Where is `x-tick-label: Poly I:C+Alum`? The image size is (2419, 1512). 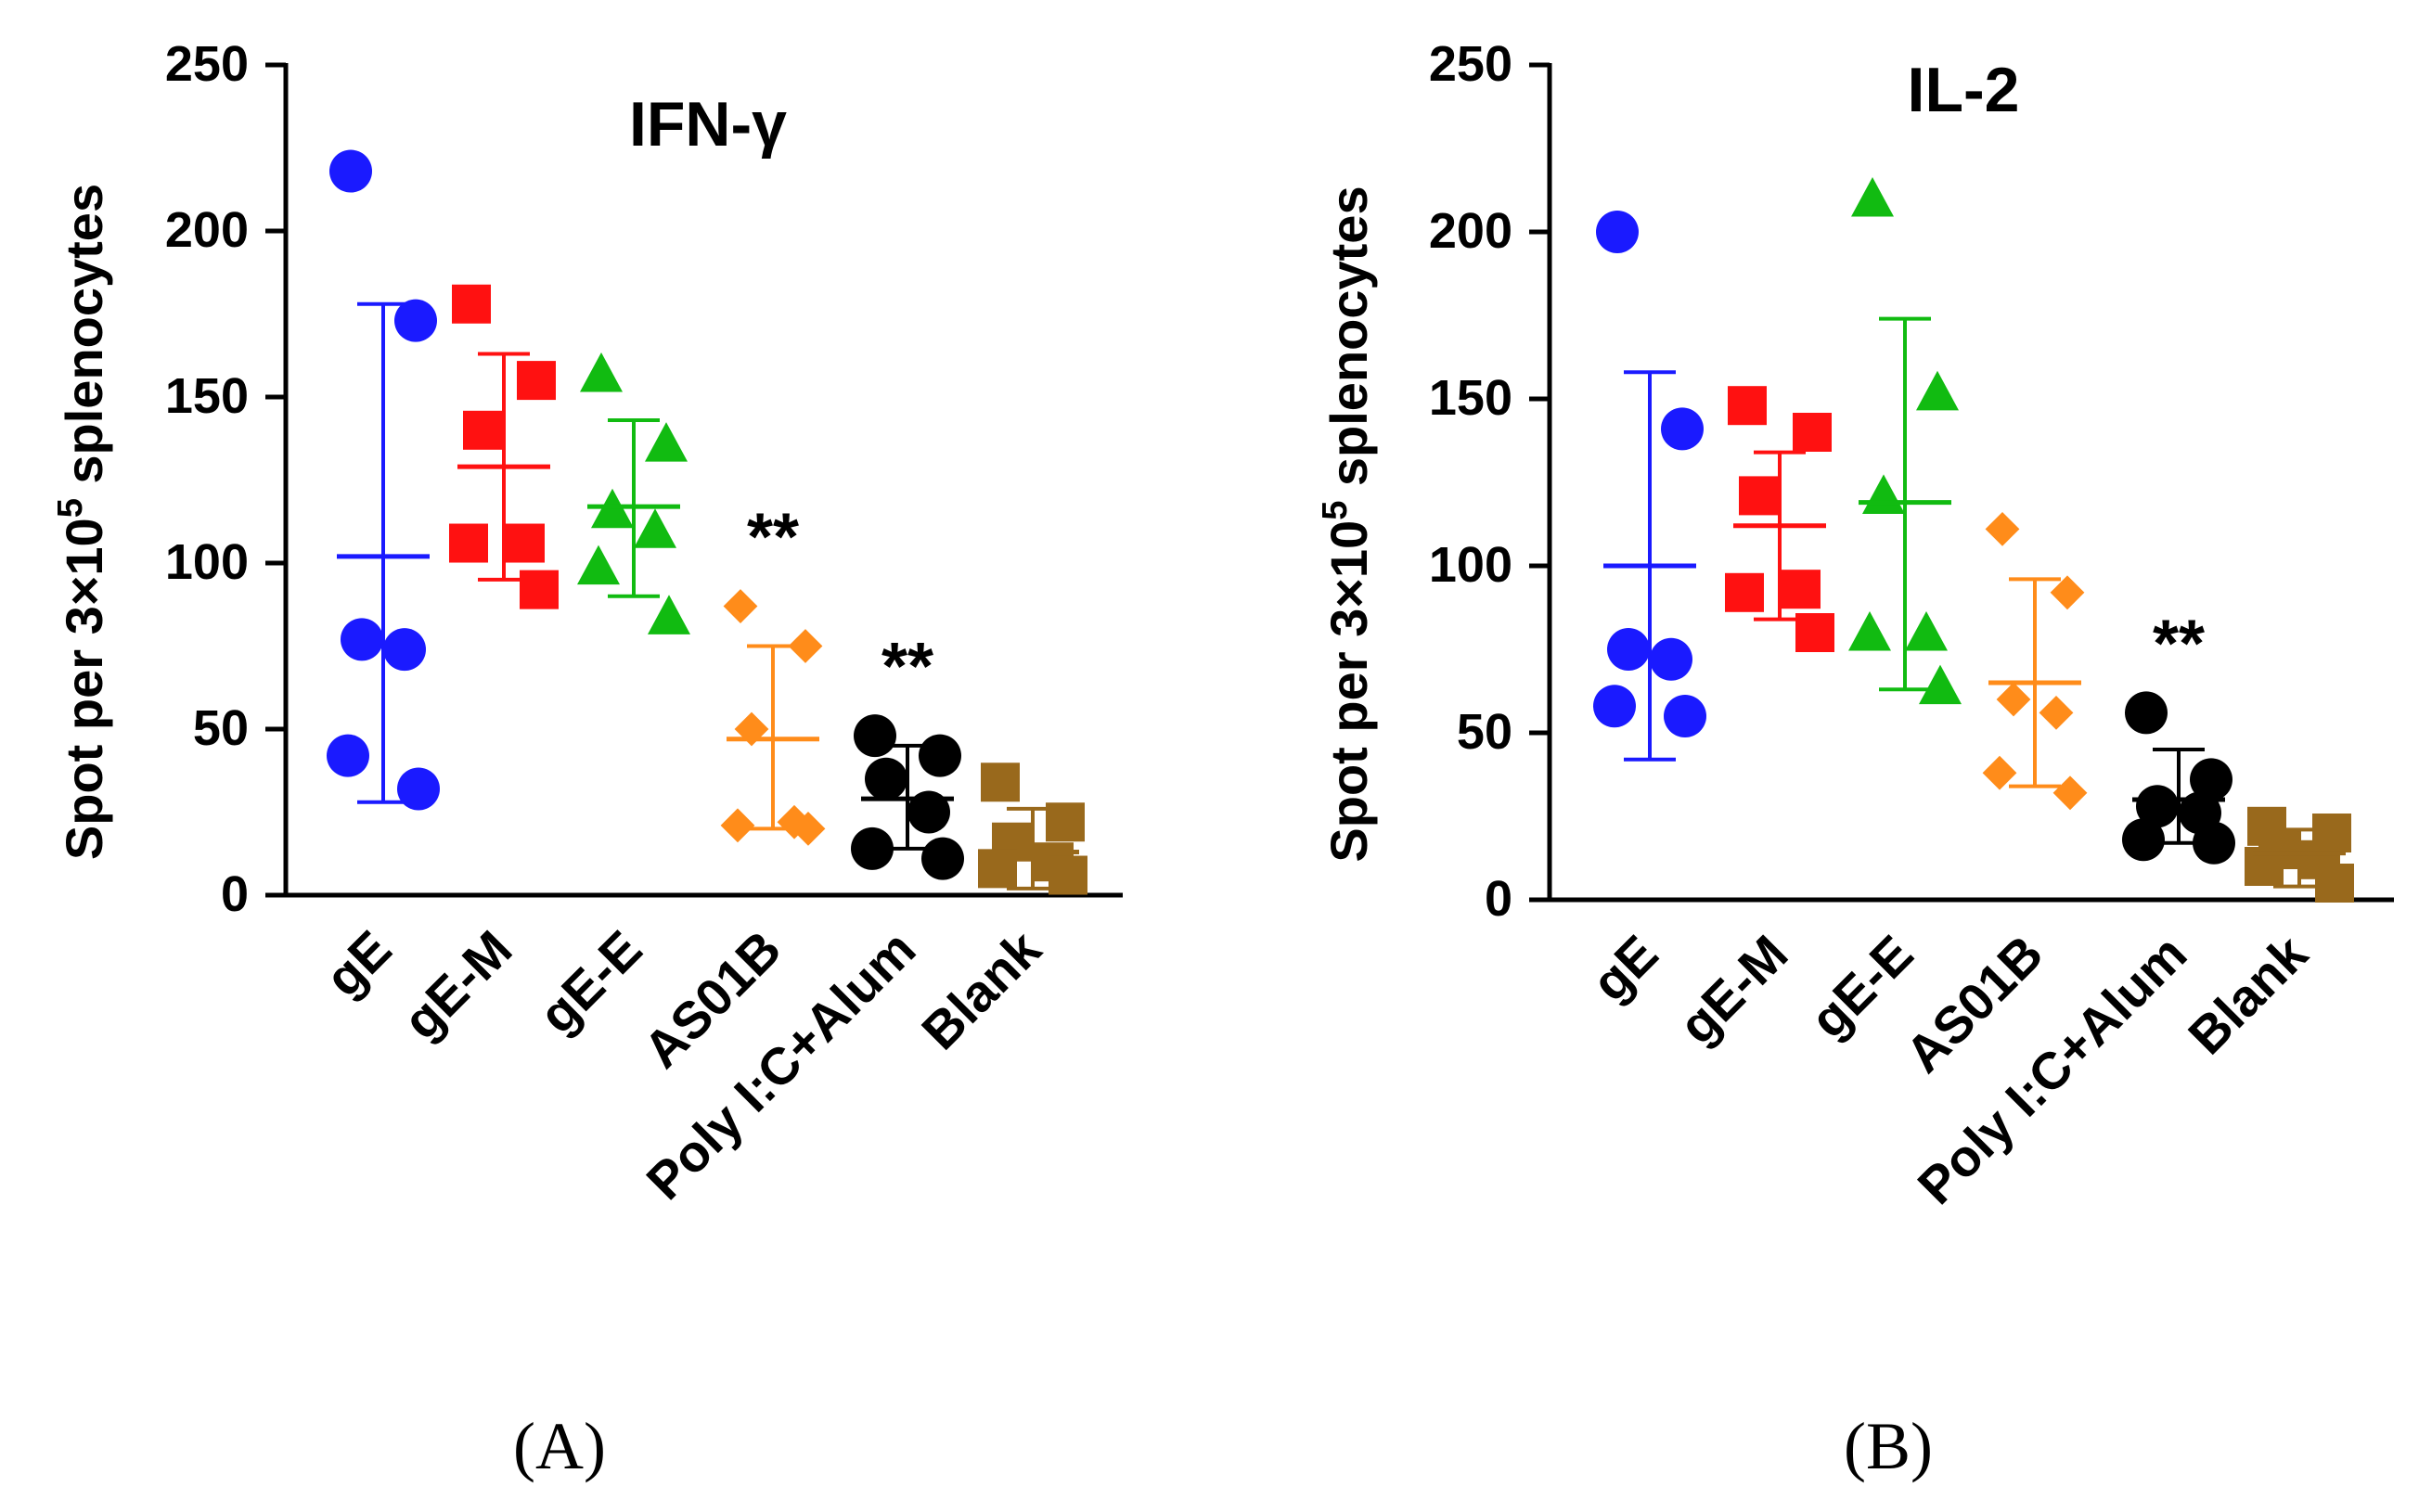 x-tick-label: Poly I:C+Alum is located at coordinates (2051, 1069).